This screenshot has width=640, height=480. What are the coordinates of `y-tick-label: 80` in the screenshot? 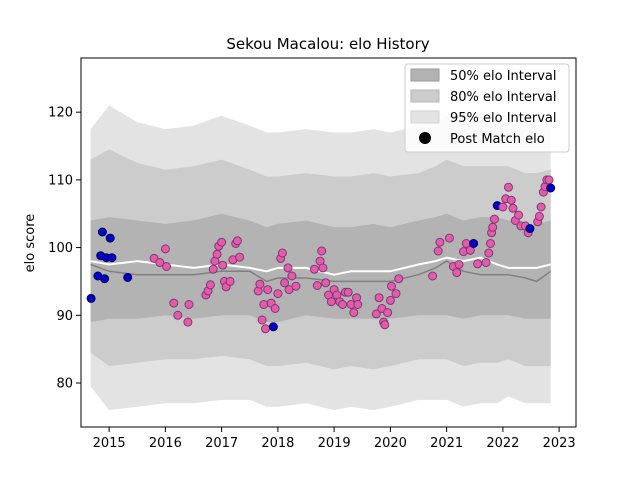 It's located at (64, 383).